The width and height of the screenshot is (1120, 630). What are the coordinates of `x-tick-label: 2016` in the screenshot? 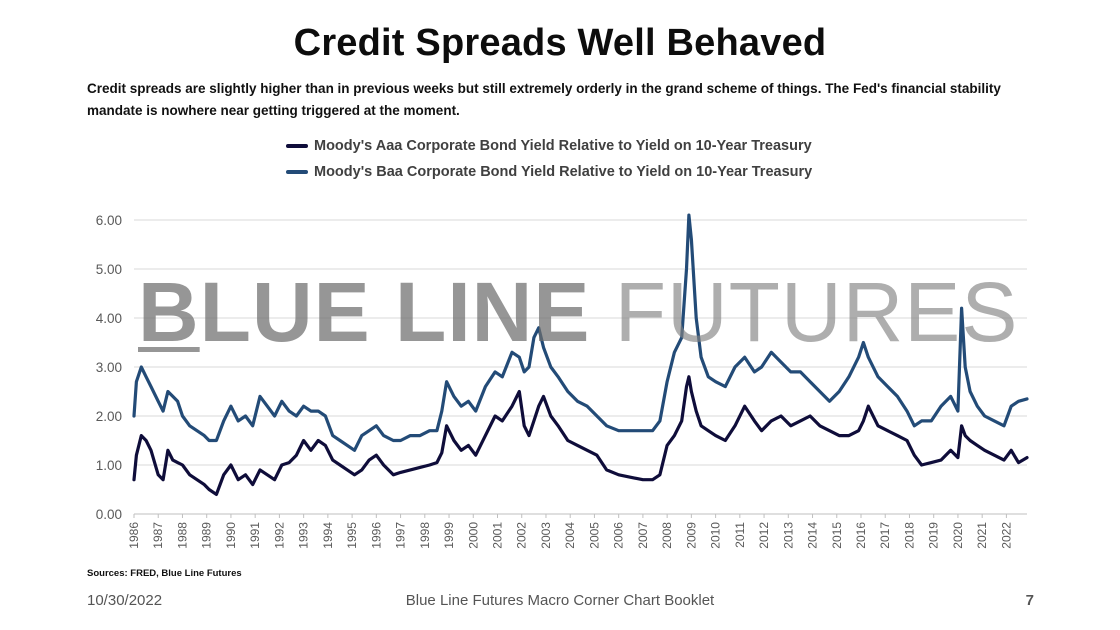 It's located at (861, 535).